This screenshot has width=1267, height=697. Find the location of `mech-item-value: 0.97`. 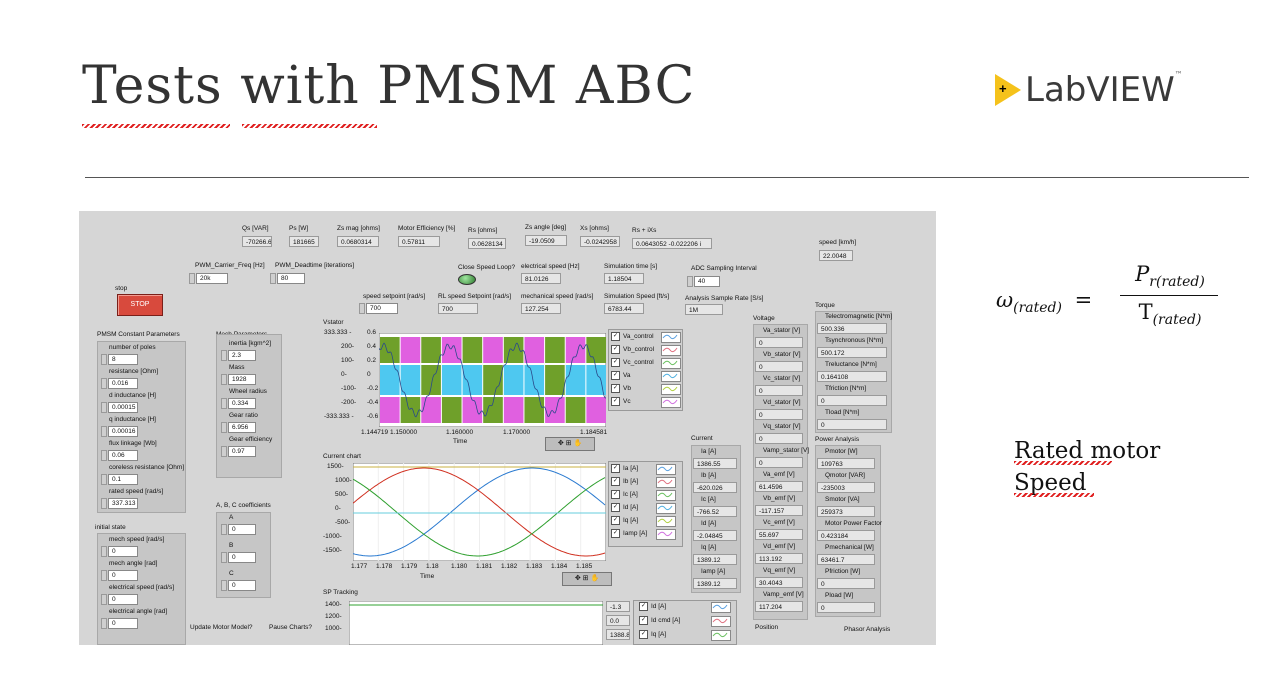

mech-item-value: 0.97 is located at coordinates (242, 451).